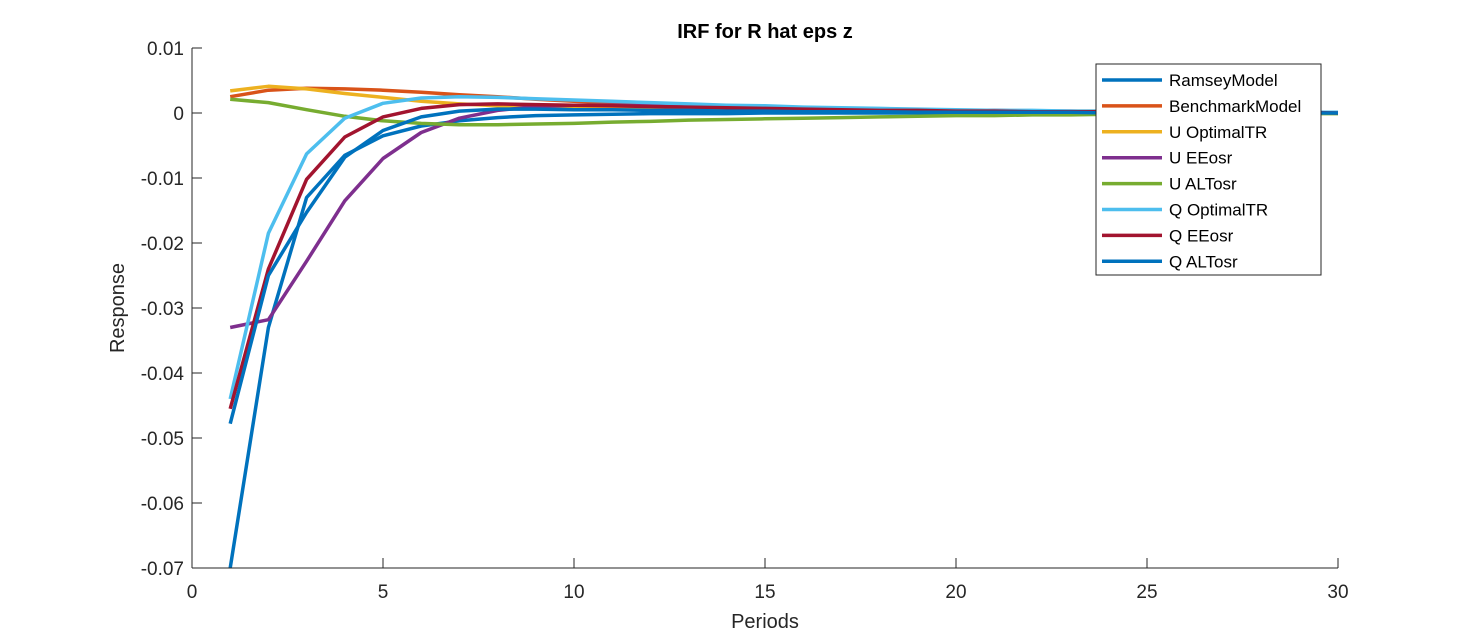 The height and width of the screenshot is (639, 1478). What do you see at coordinates (165, 49) in the screenshot?
I see `y-tick-label: 0.01` at bounding box center [165, 49].